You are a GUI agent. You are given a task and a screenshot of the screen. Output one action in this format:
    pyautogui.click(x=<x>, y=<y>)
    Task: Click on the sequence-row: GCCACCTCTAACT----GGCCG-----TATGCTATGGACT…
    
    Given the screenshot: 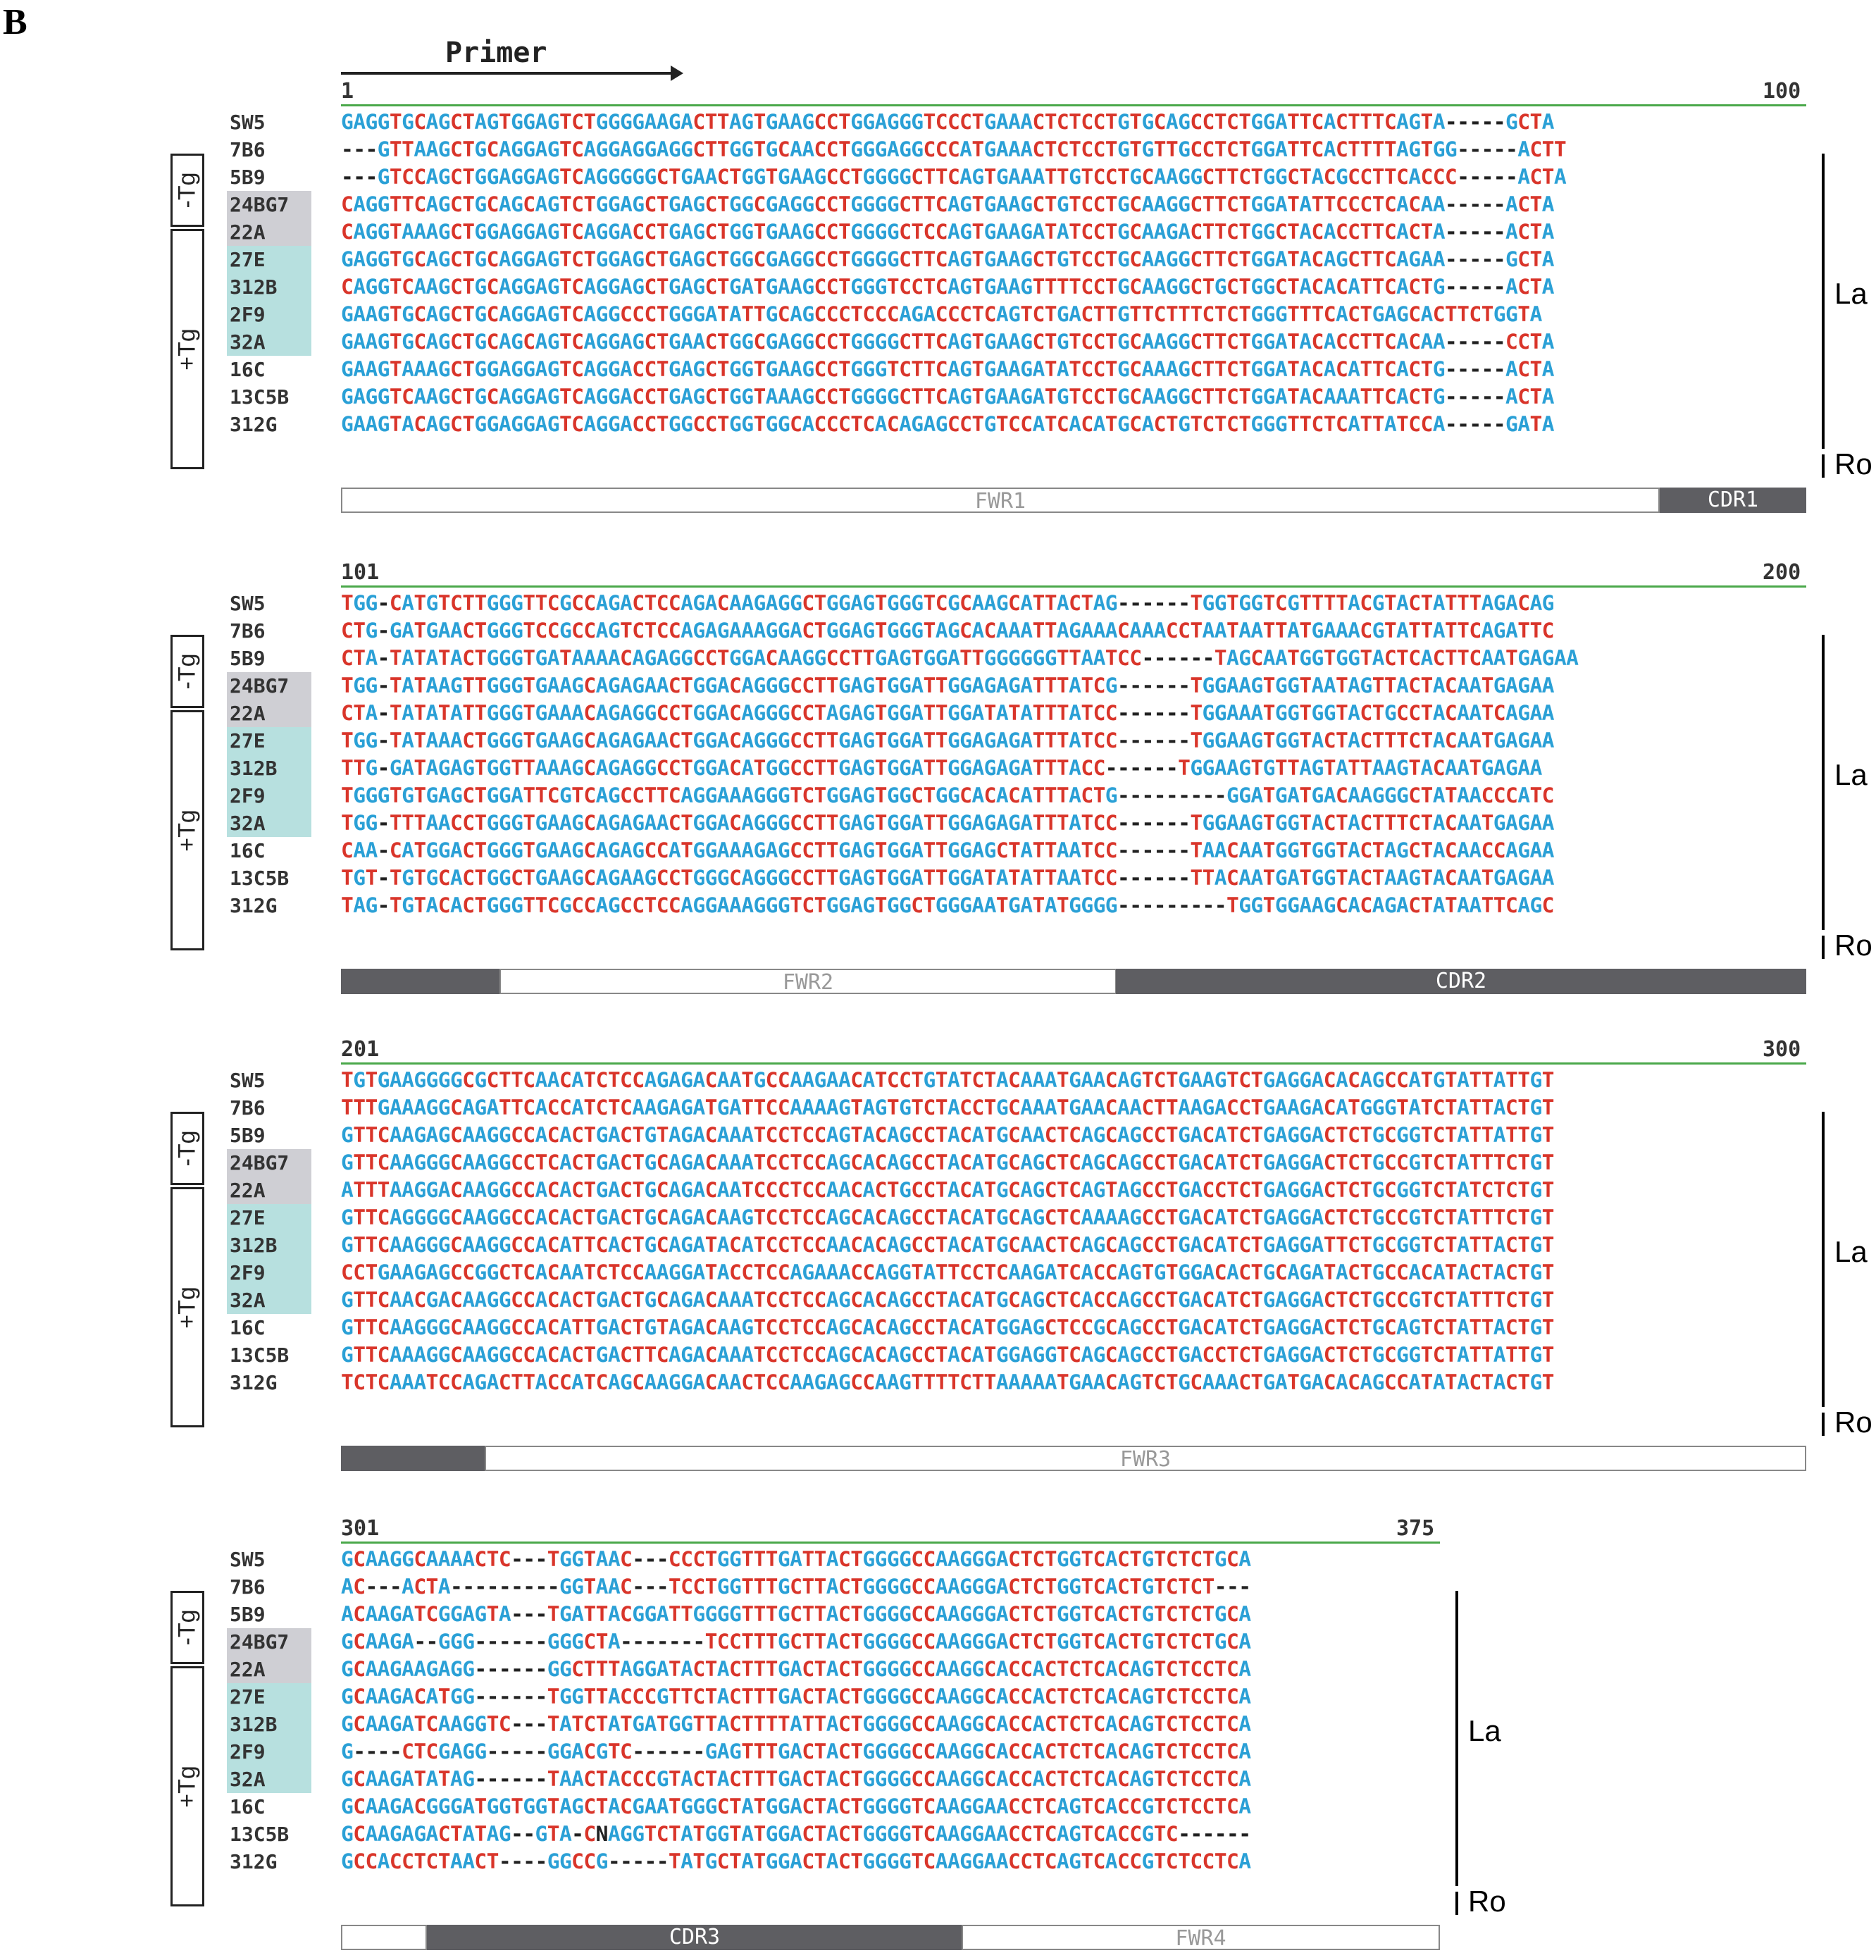 What is the action you would take?
    pyautogui.click(x=796, y=1861)
    